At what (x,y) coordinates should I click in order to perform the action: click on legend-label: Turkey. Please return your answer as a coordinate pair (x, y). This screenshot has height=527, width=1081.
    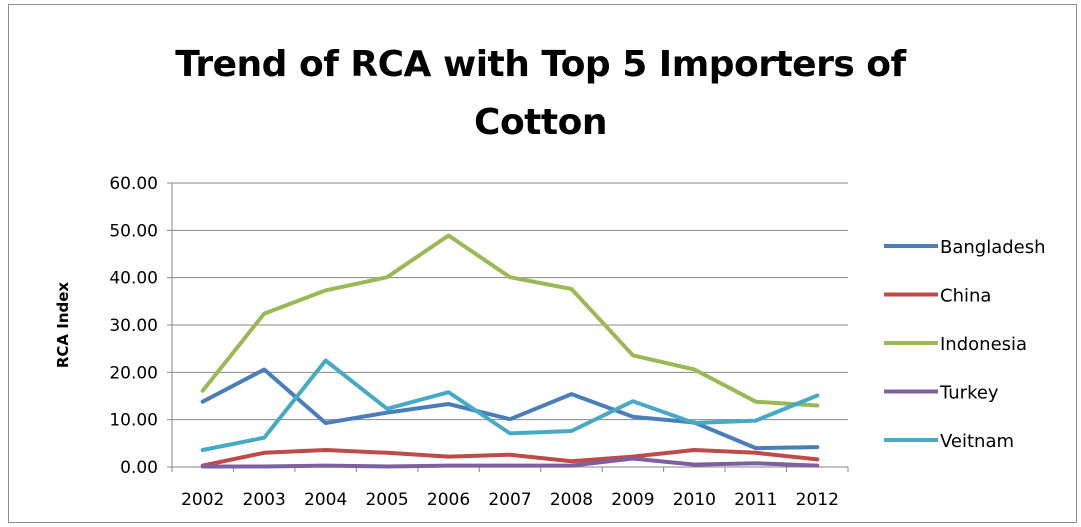
    Looking at the image, I should click on (969, 393).